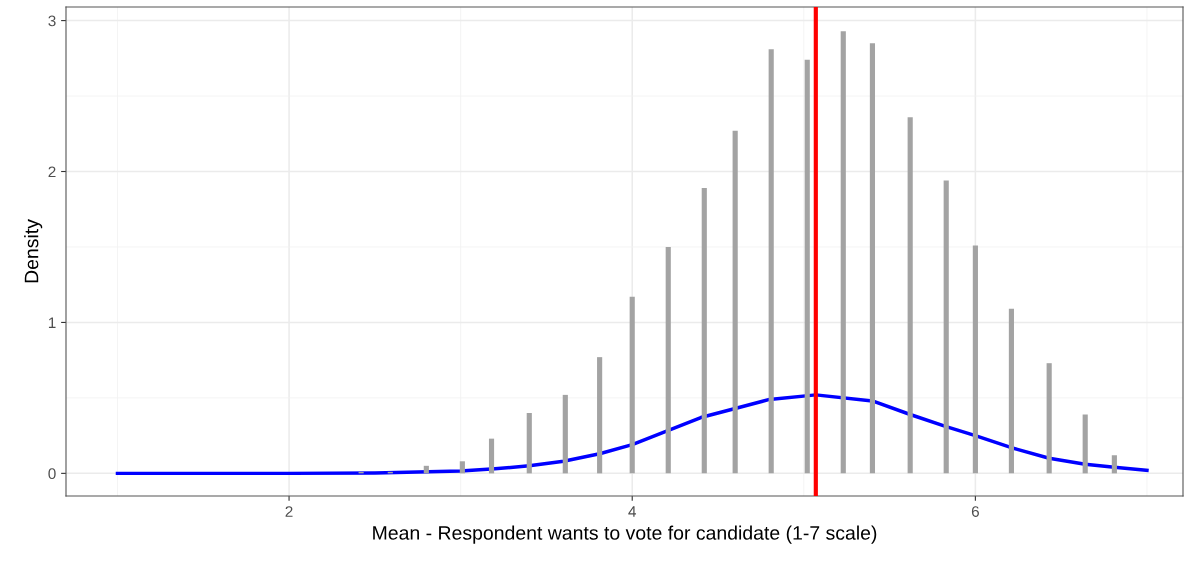  Describe the element at coordinates (33, 251) in the screenshot. I see `y-axis-title: Density` at that location.